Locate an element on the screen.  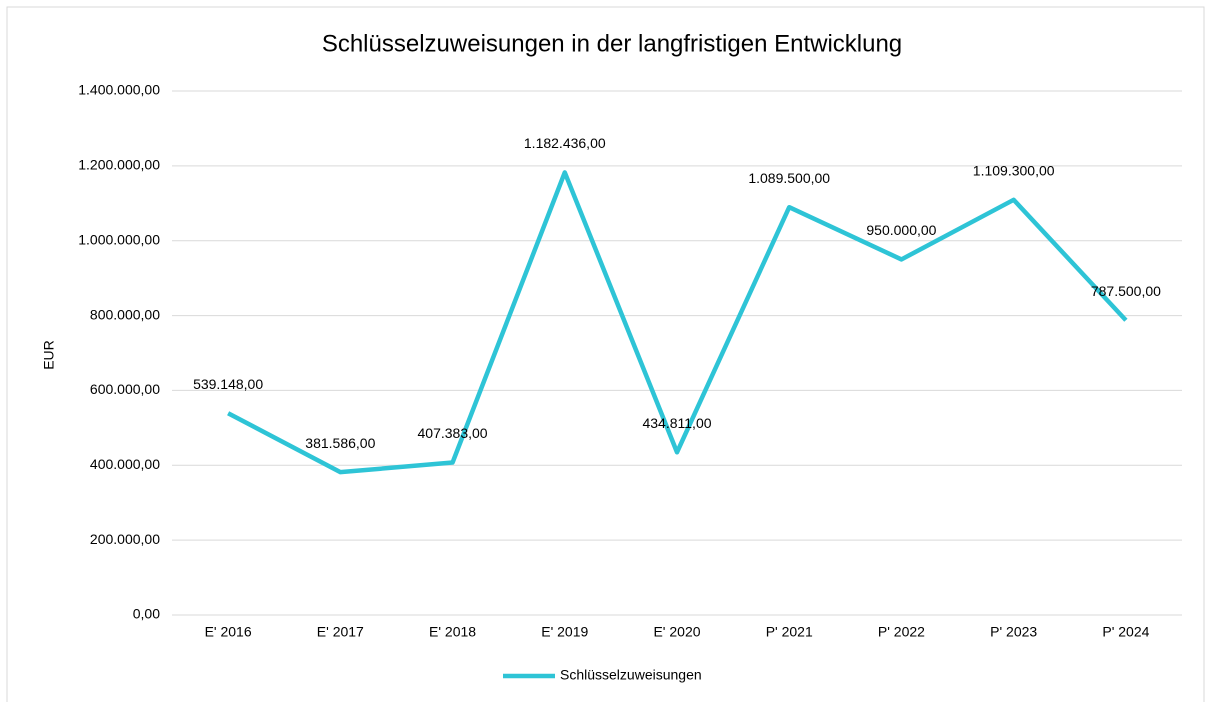
x-tick-label: E' 2018 is located at coordinates (452, 632).